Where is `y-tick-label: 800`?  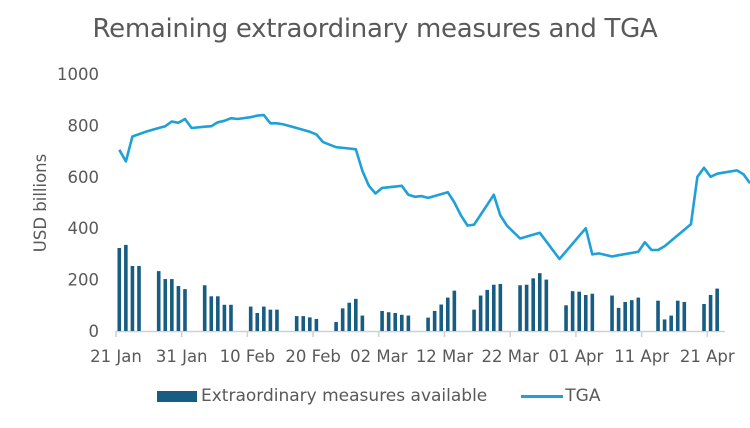
y-tick-label: 800 is located at coordinates (84, 125).